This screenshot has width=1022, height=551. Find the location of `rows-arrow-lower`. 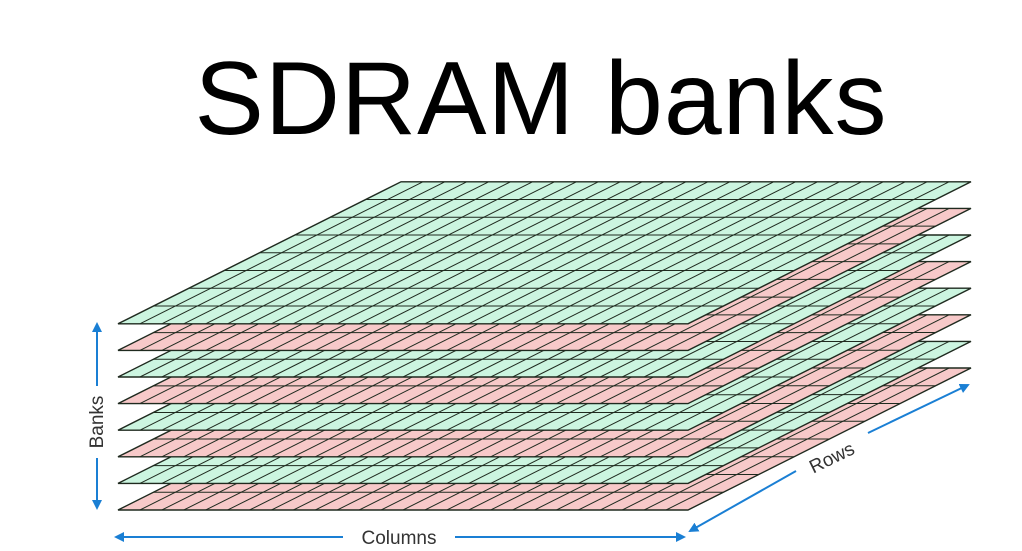

rows-arrow-lower is located at coordinates (742, 501).